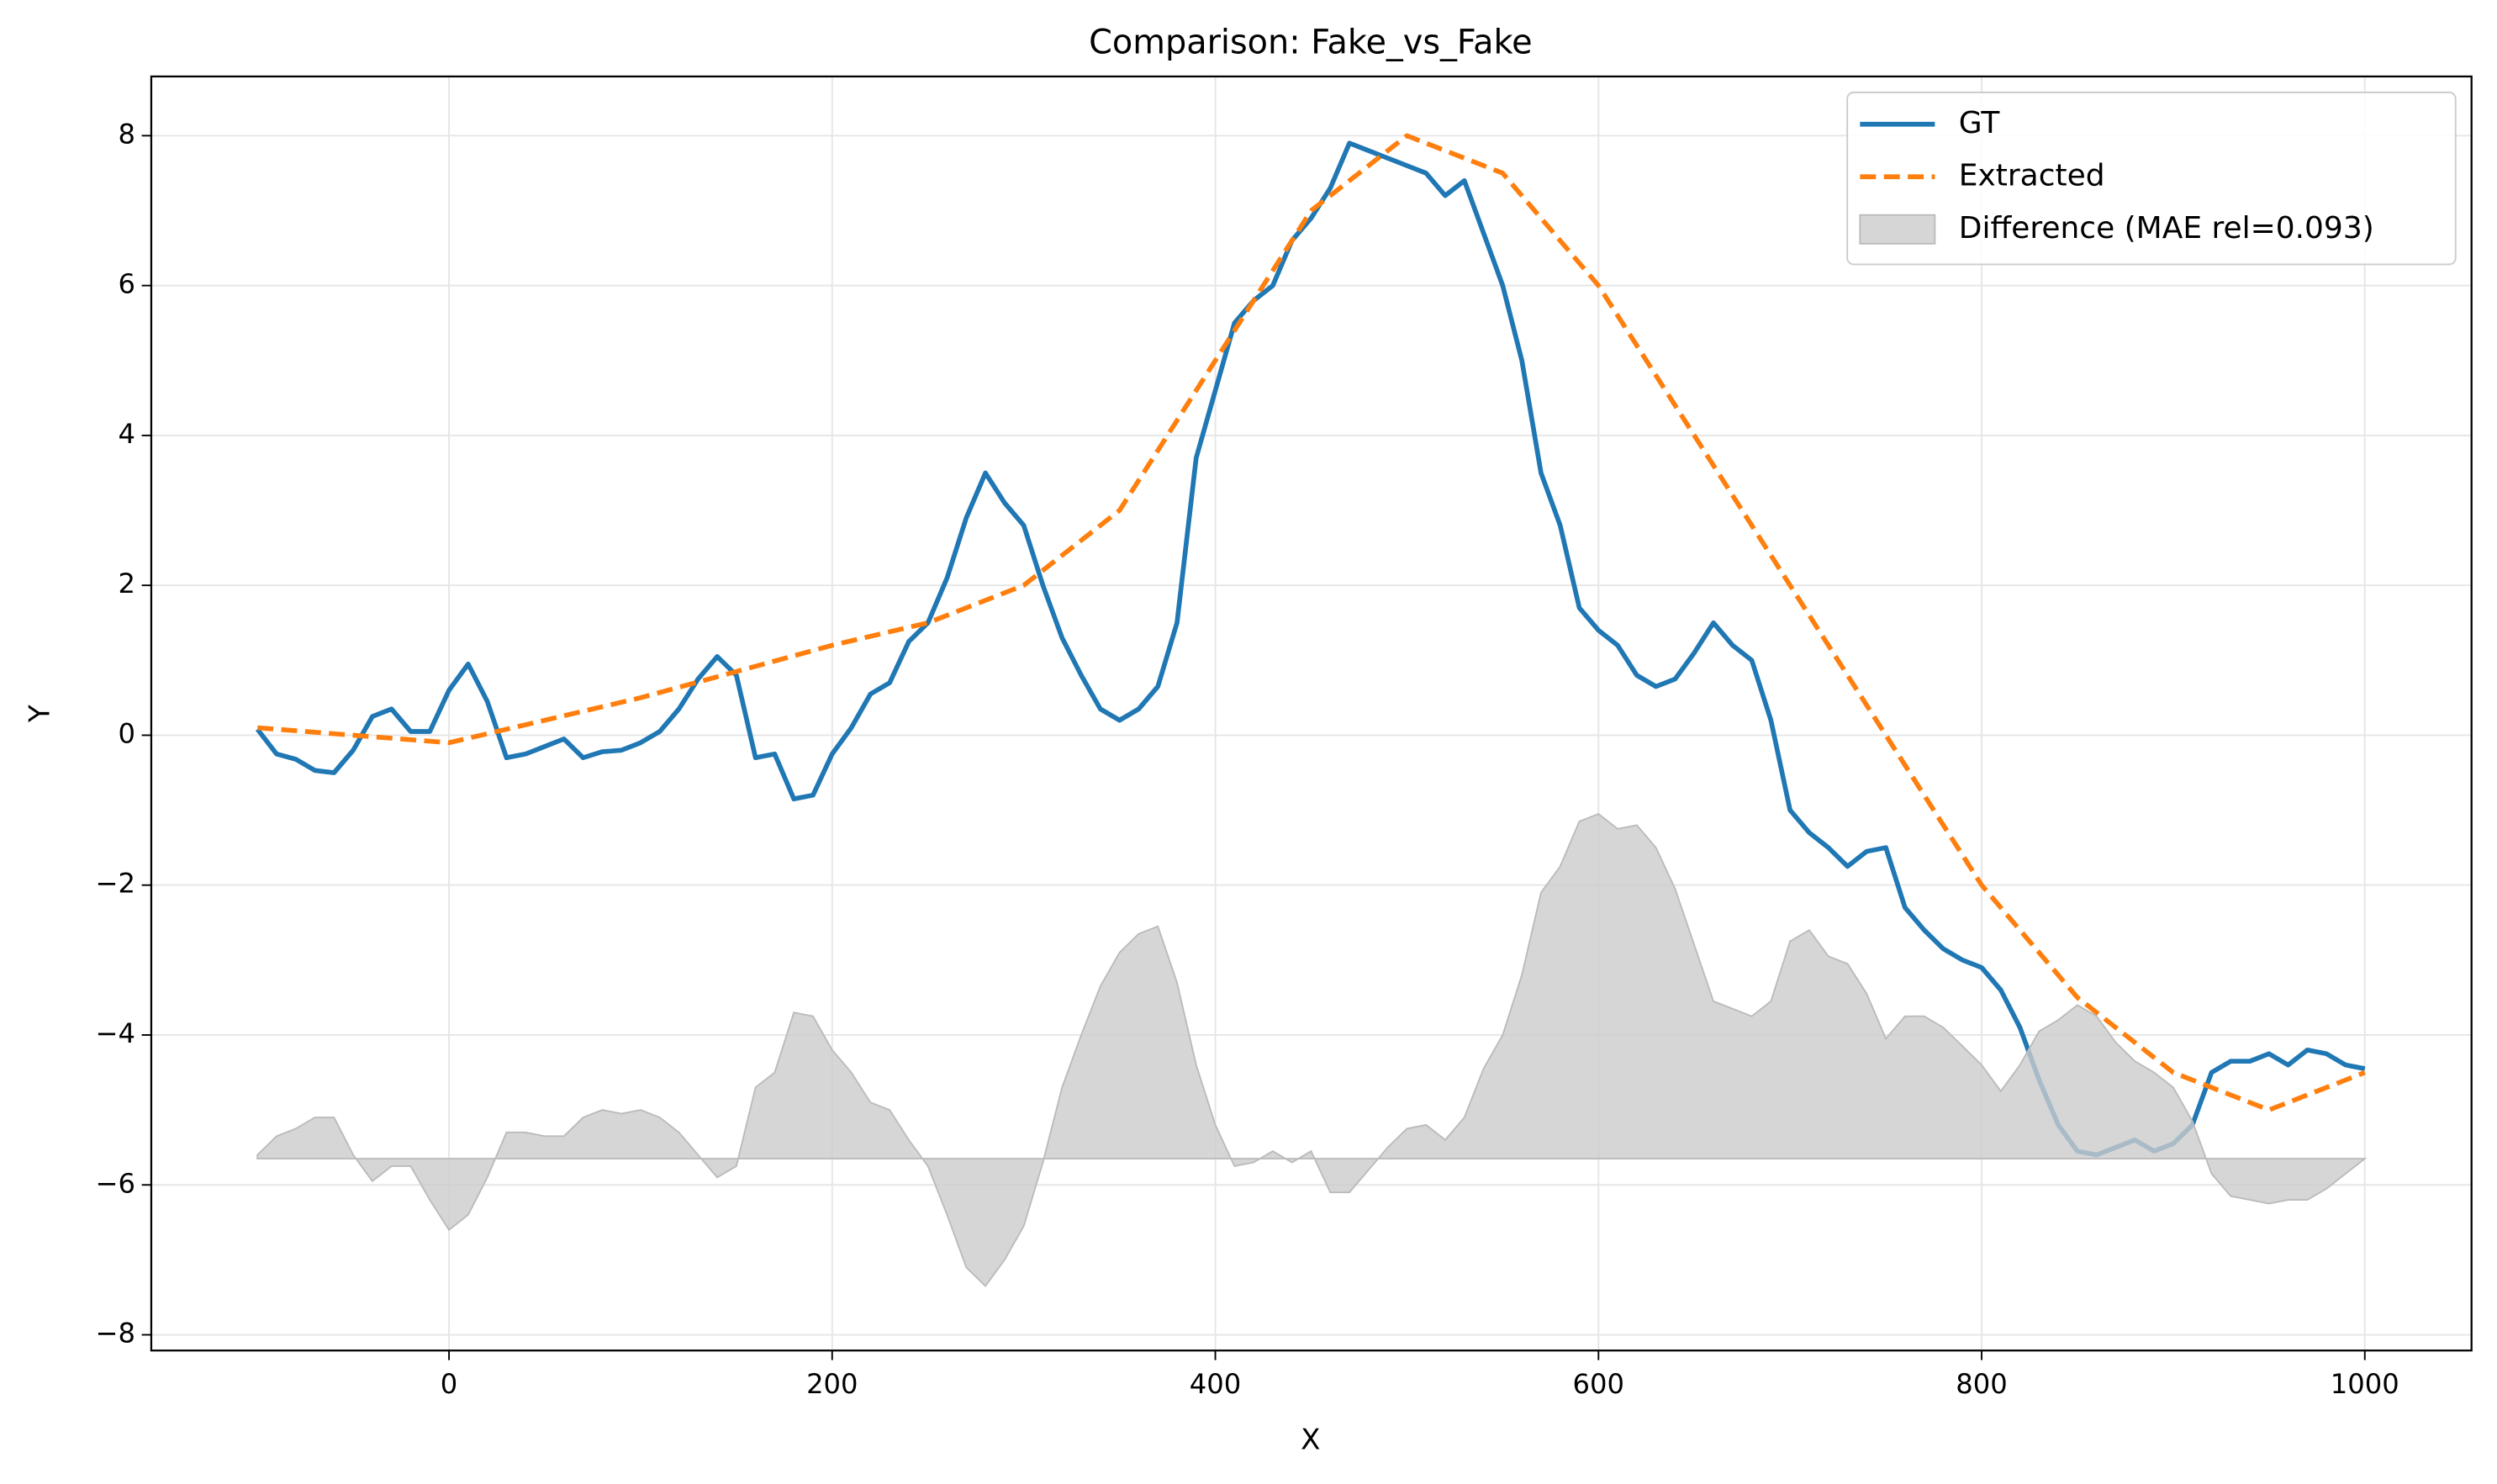 Image resolution: width=2497 pixels, height=1484 pixels. What do you see at coordinates (1897, 229) in the screenshot?
I see `legend-swatch` at bounding box center [1897, 229].